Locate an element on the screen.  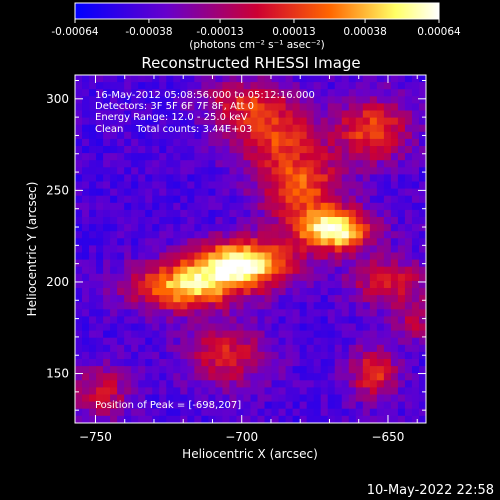
y-tick-label: 150 is located at coordinates (57, 374).